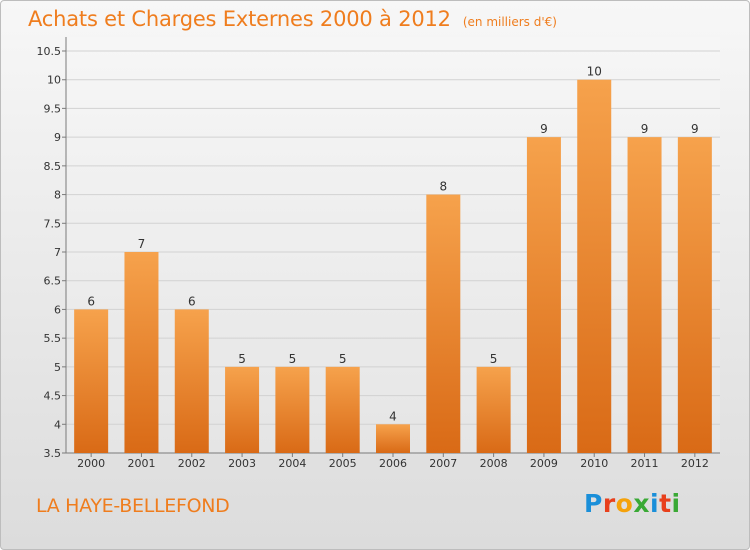 The height and width of the screenshot is (550, 750). What do you see at coordinates (53, 338) in the screenshot?
I see `y-tick-label: 5.5` at bounding box center [53, 338].